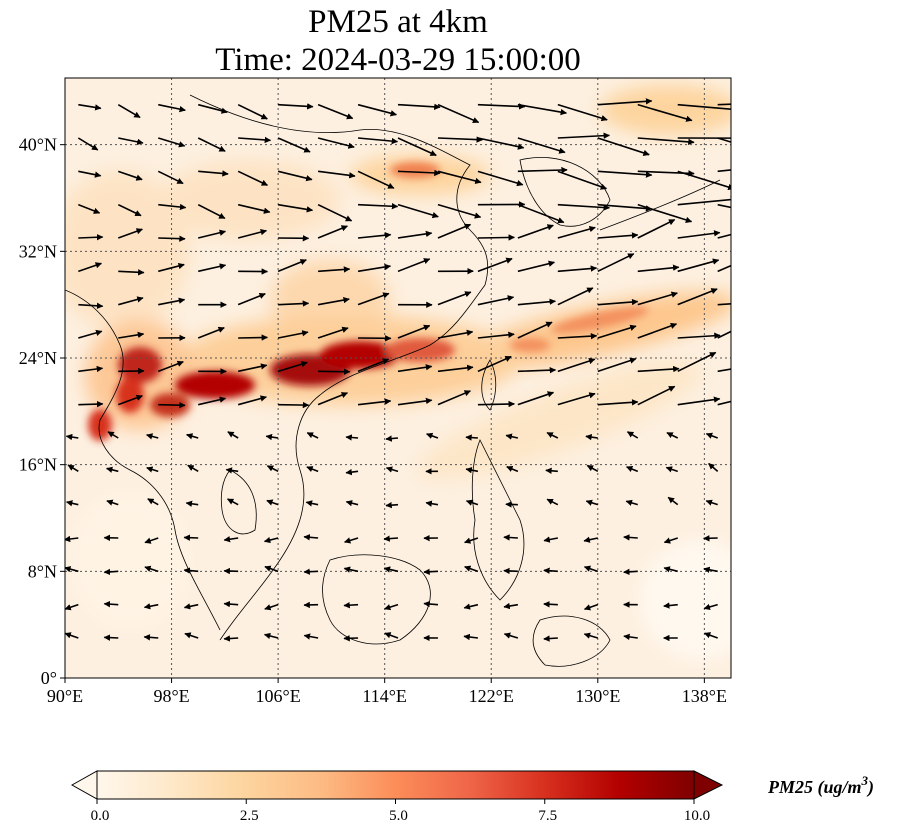 This screenshot has width=905, height=836. I want to click on lat-axis: 0° 8°N 16°N 24°N 32°N 40°N, so click(42, 411).